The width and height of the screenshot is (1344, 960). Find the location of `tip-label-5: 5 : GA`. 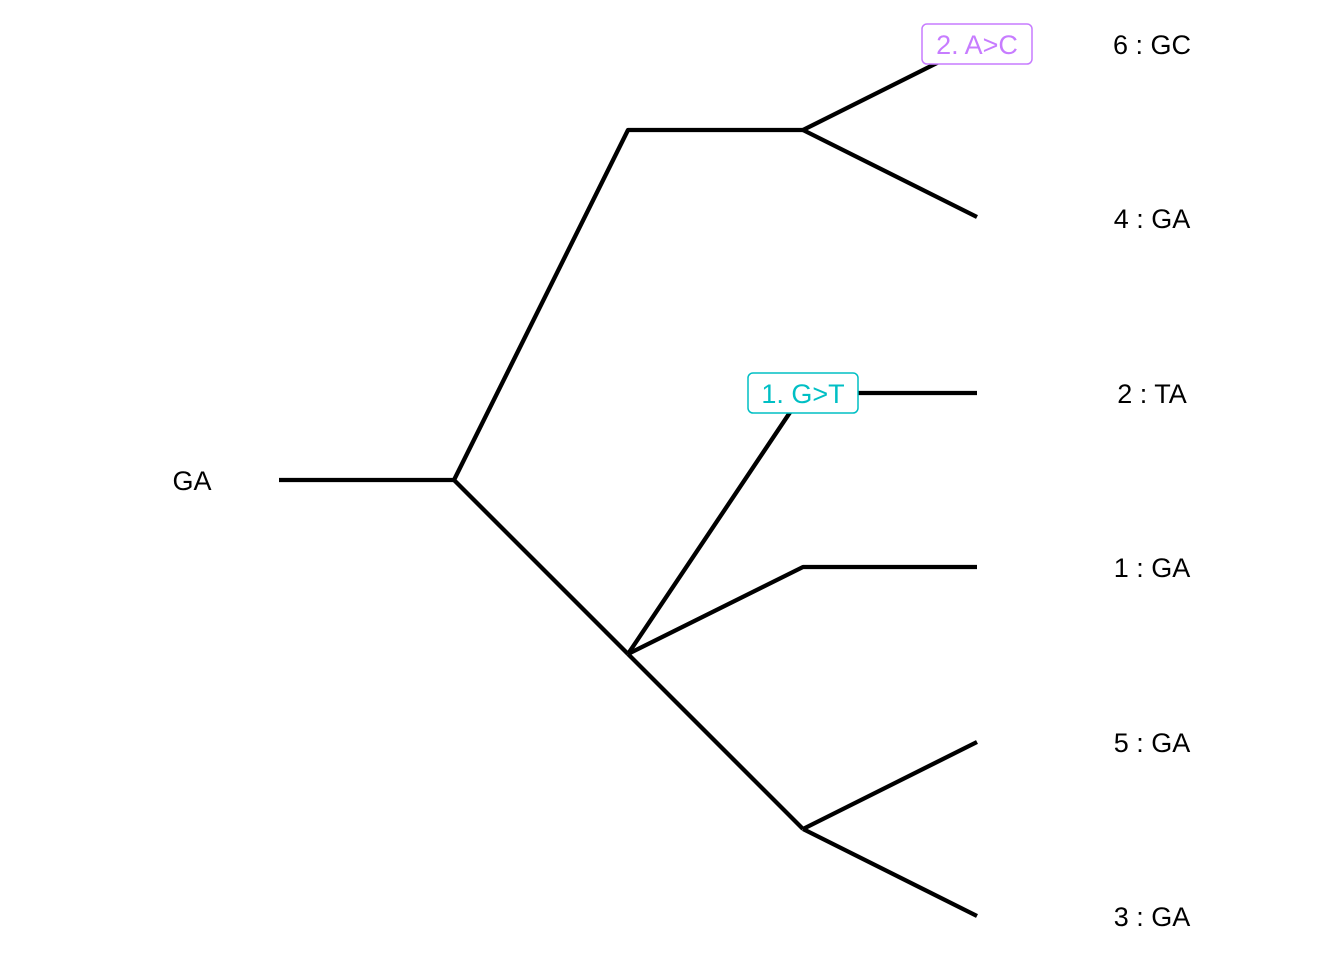

tip-label-5: 5 : GA is located at coordinates (1152, 743).